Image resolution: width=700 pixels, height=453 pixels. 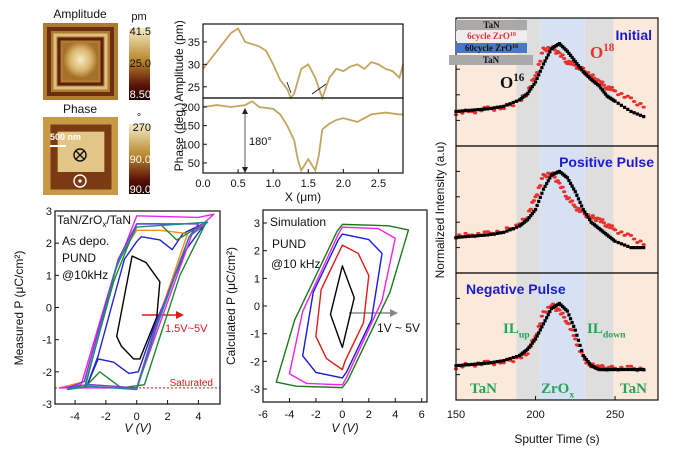 What do you see at coordinates (440, 210) in the screenshot?
I see `y-axis-label: Normalized Intensity (a.u)` at bounding box center [440, 210].